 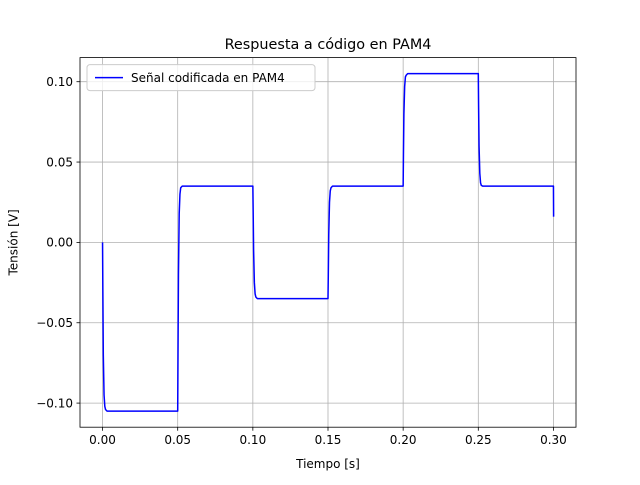 What do you see at coordinates (102, 440) in the screenshot?
I see `x-tick-label: 0.00` at bounding box center [102, 440].